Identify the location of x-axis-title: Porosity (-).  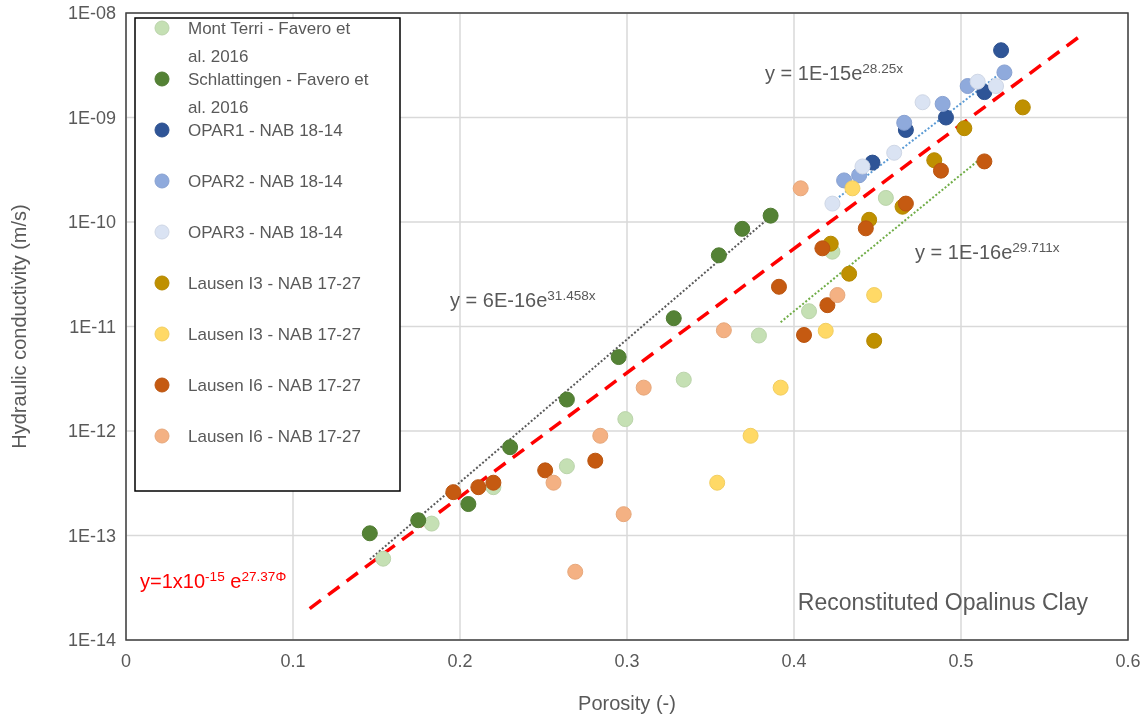
(627, 703).